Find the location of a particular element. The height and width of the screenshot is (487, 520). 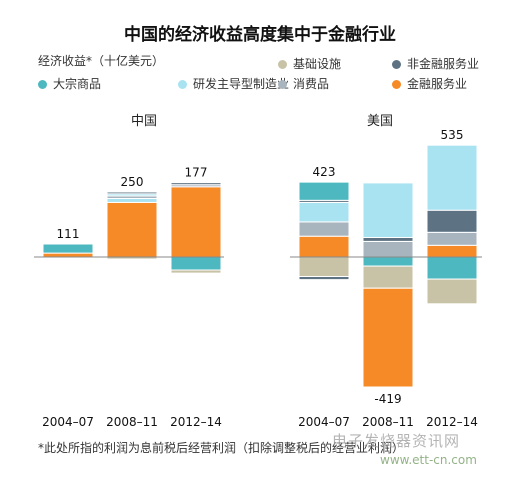

bar-total-label: 177 is located at coordinates (196, 173).